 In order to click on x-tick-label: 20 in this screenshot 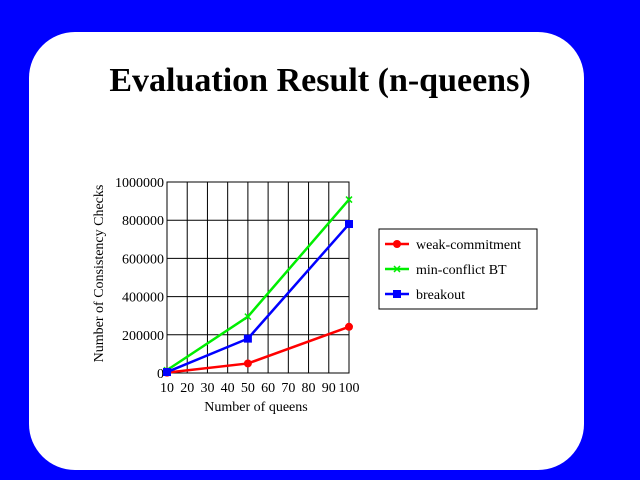, I will do `click(187, 388)`.